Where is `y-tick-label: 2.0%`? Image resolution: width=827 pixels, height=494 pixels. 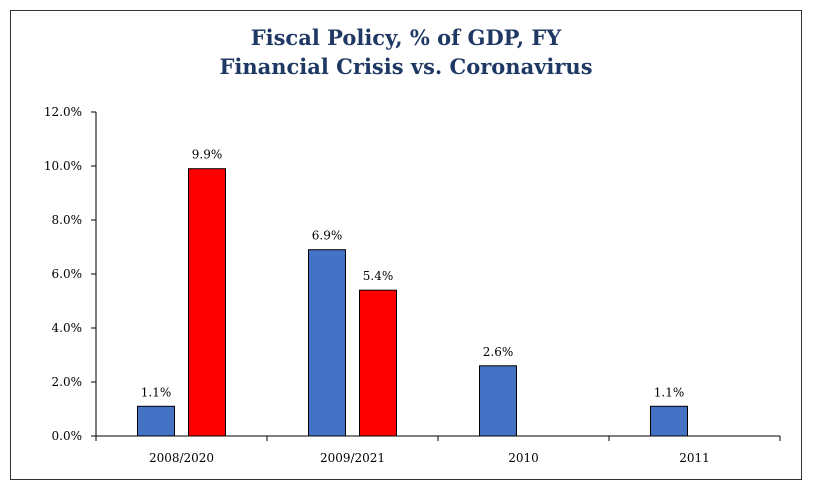 y-tick-label: 2.0% is located at coordinates (67, 382).